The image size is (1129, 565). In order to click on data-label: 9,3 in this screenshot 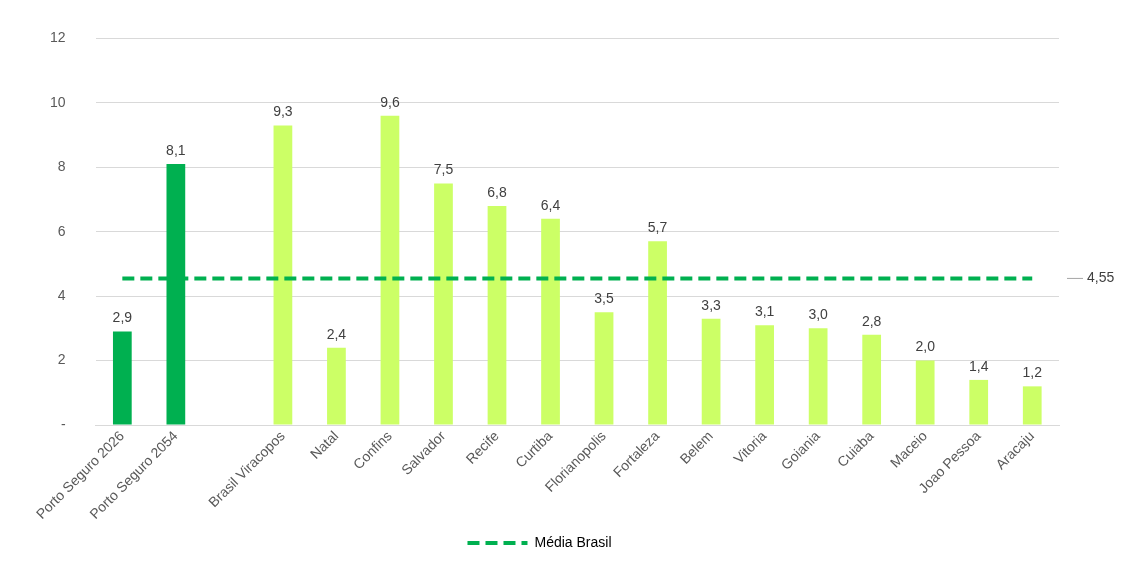, I will do `click(283, 111)`.